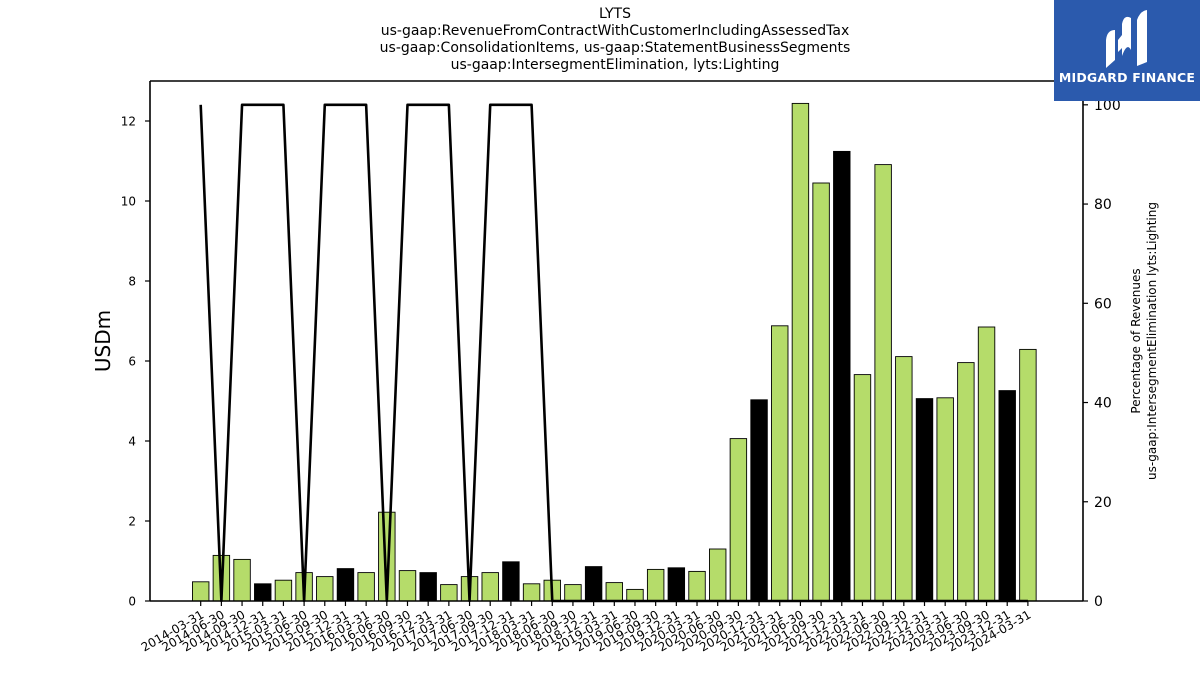 The image size is (1200, 675). What do you see at coordinates (128, 122) in the screenshot?
I see `y-tick-label-left: 12` at bounding box center [128, 122].